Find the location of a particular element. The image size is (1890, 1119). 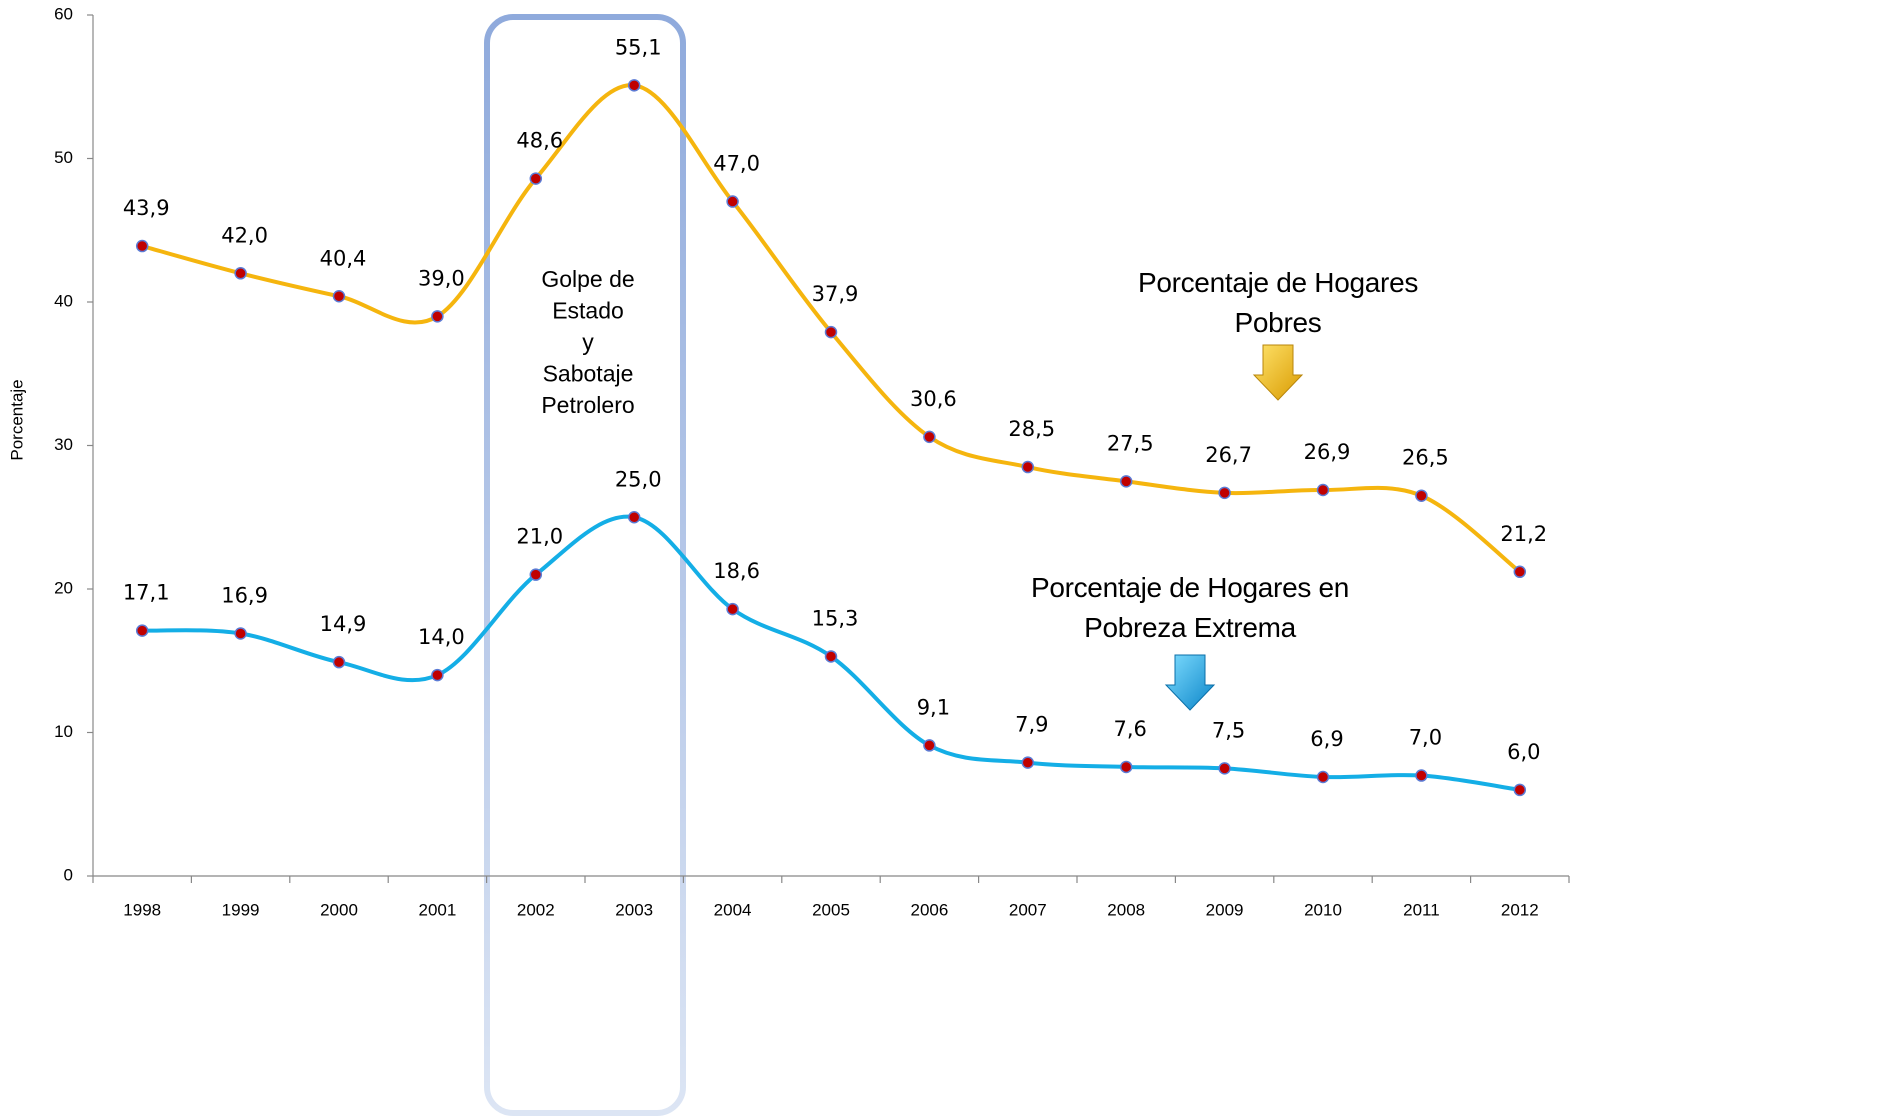

x-tick-label: 1998 is located at coordinates (142, 909).